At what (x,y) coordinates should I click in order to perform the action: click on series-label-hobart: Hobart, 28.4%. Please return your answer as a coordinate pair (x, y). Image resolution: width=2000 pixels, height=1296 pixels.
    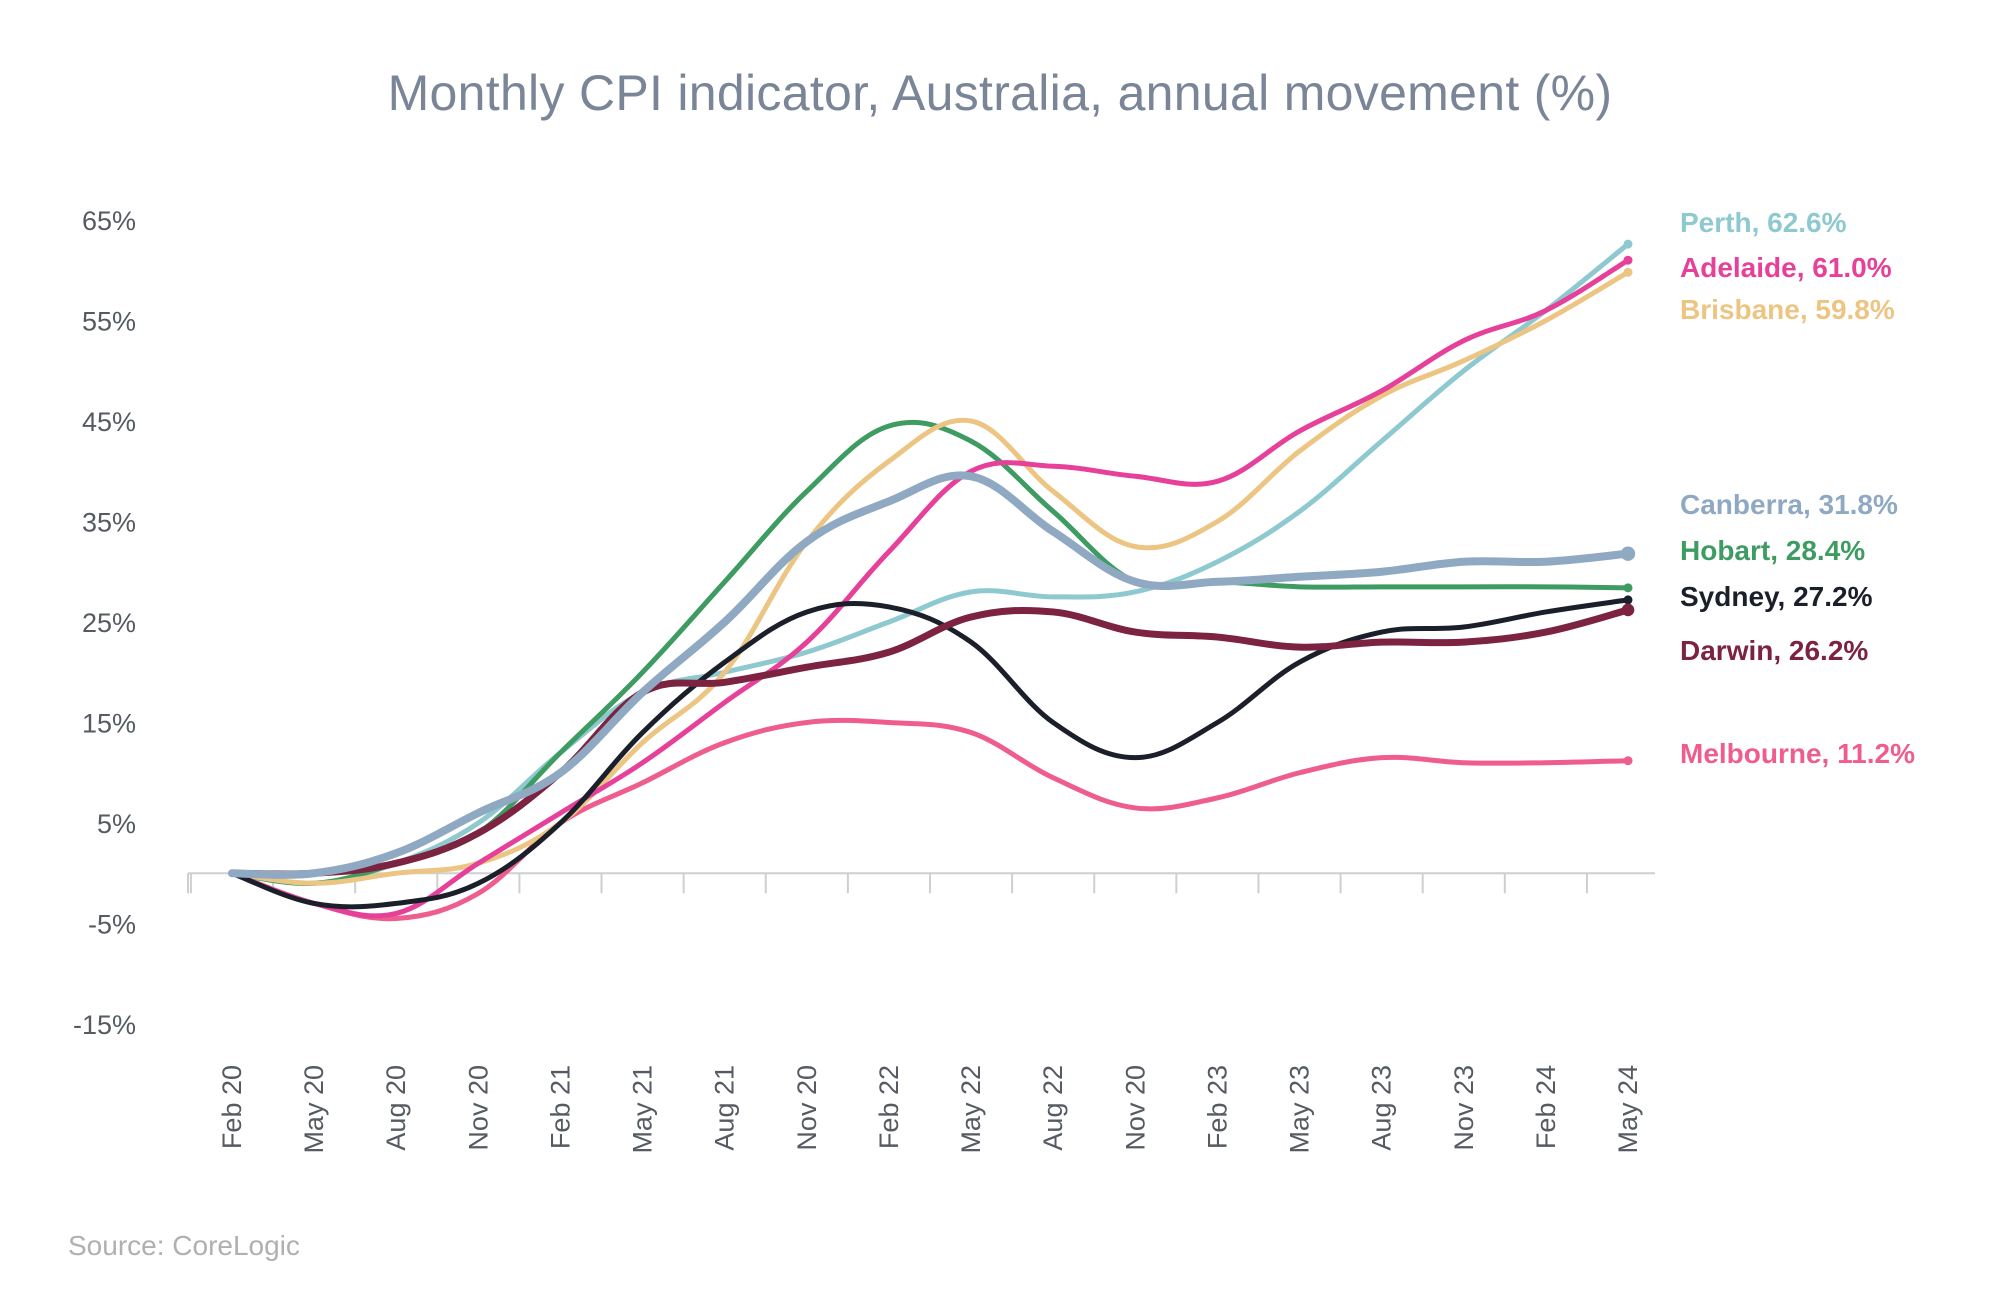
    Looking at the image, I should click on (1772, 550).